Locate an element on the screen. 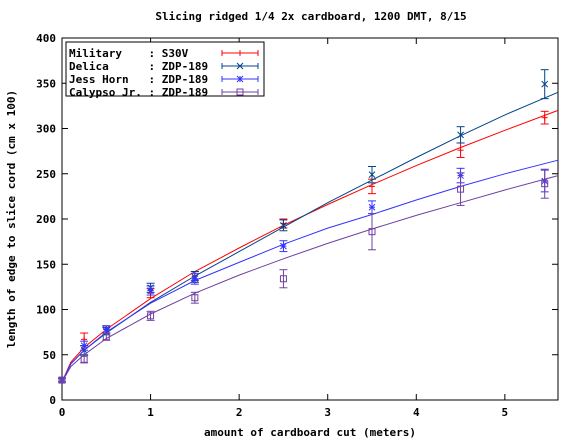 Image resolution: width=580 pixels, height=440 pixels. y-tick-label: 200 is located at coordinates (46, 219).